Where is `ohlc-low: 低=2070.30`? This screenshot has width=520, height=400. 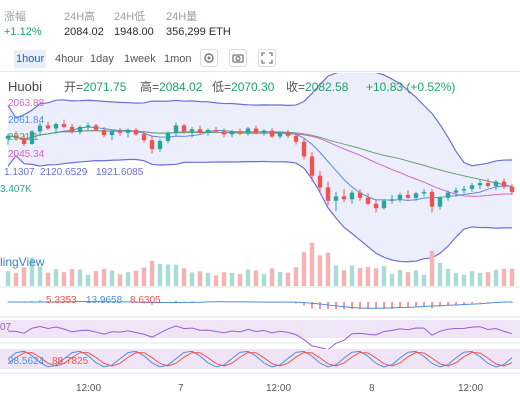 ohlc-low: 低=2070.30 is located at coordinates (243, 87).